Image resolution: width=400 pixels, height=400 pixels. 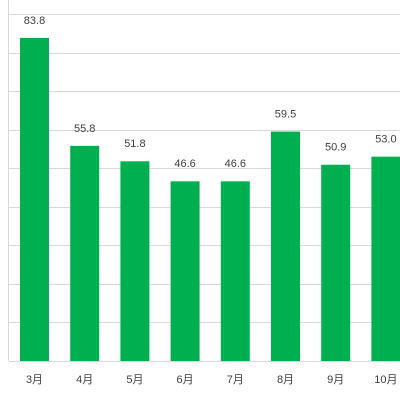 What do you see at coordinates (385, 380) in the screenshot?
I see `x-tick-label: 10月` at bounding box center [385, 380].